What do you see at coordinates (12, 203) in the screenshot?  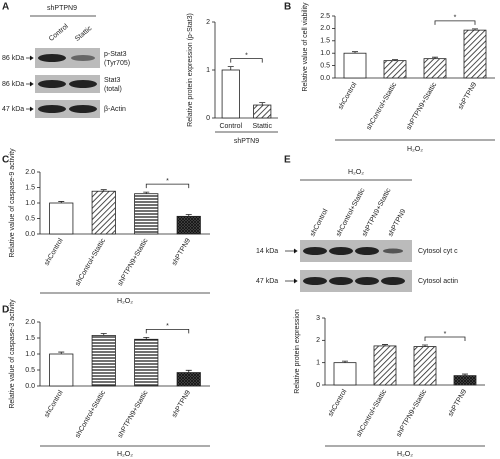 I see `y-axis-label: Relative value of caspase-9 activity` at bounding box center [12, 203].